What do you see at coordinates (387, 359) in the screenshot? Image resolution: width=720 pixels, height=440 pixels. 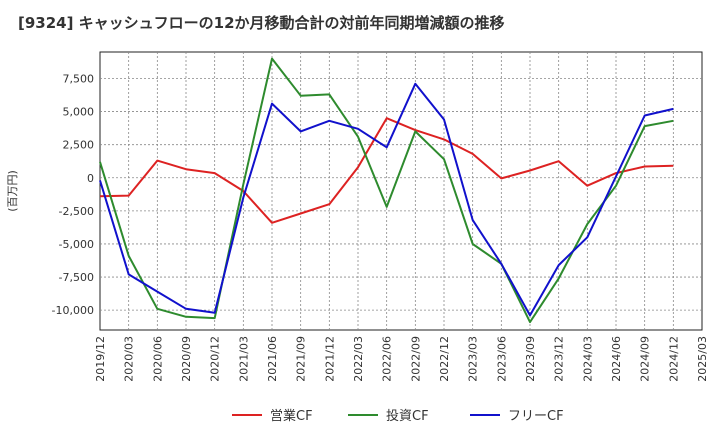 I see `x-tick-label: 2022/06` at bounding box center [387, 359].